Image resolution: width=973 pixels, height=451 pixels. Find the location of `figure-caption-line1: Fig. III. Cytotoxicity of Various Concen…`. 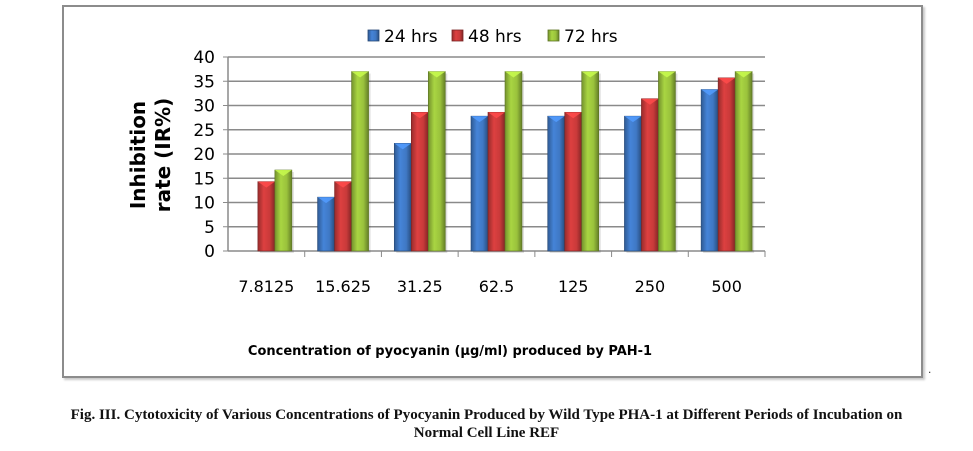

figure-caption-line1: Fig. III. Cytotoxicity of Various Concen… is located at coordinates (486, 415).